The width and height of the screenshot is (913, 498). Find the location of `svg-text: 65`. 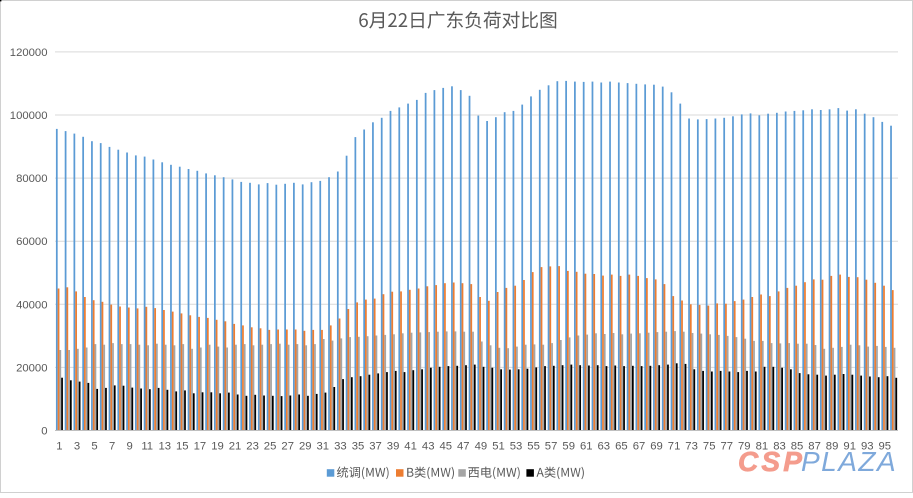

svg-text: 65 is located at coordinates (621, 447).